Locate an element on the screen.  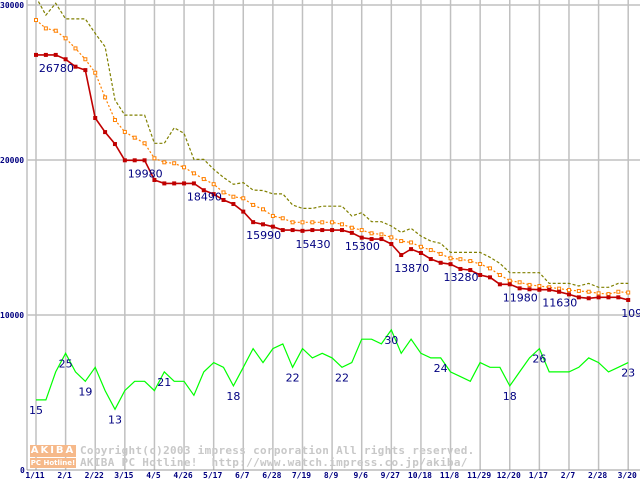
x-tick-label: 2/22 is located at coordinates (94, 475).